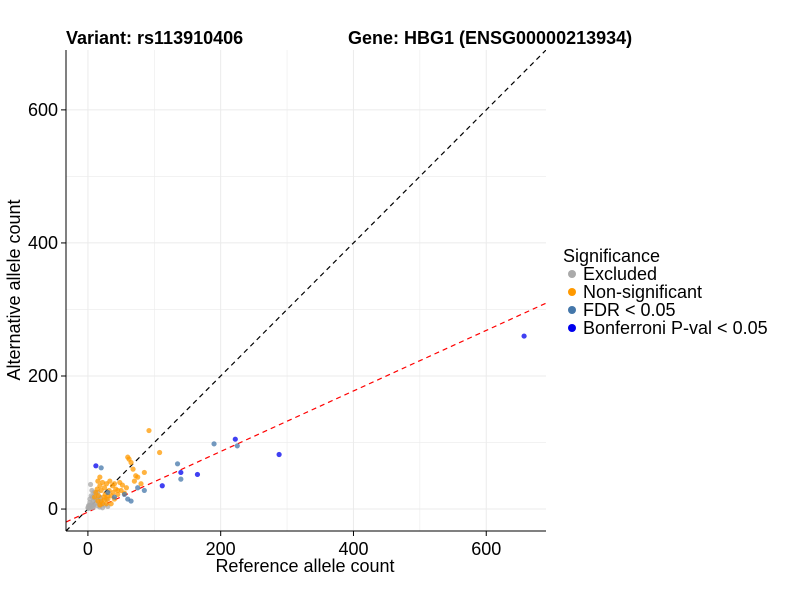  What do you see at coordinates (221, 549) in the screenshot?
I see `x-tick-label: 200` at bounding box center [221, 549].